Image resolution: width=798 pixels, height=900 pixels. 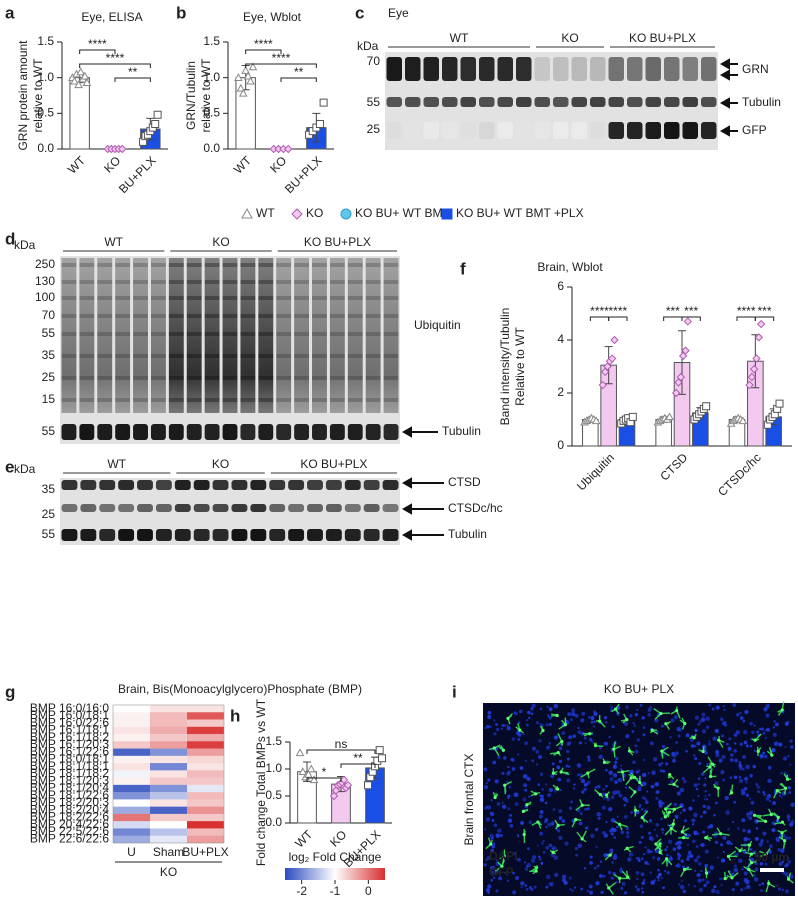 What do you see at coordinates (9, 466) in the screenshot?
I see `panel-label: e` at bounding box center [9, 466].